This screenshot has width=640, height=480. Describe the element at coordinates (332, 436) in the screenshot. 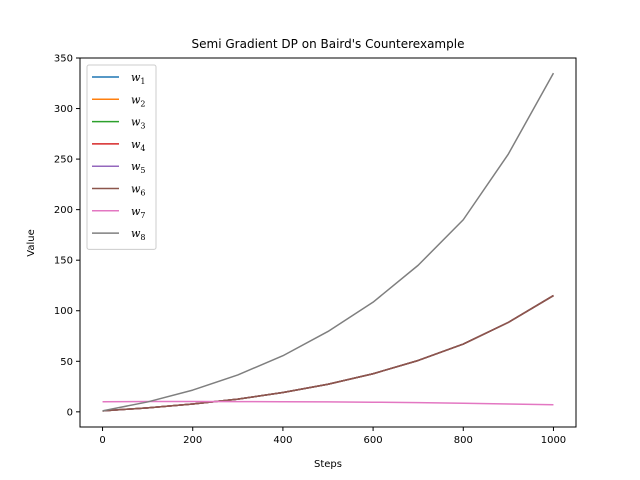

I see `x-axis: 0 200 400 600 800 1000` at that location.